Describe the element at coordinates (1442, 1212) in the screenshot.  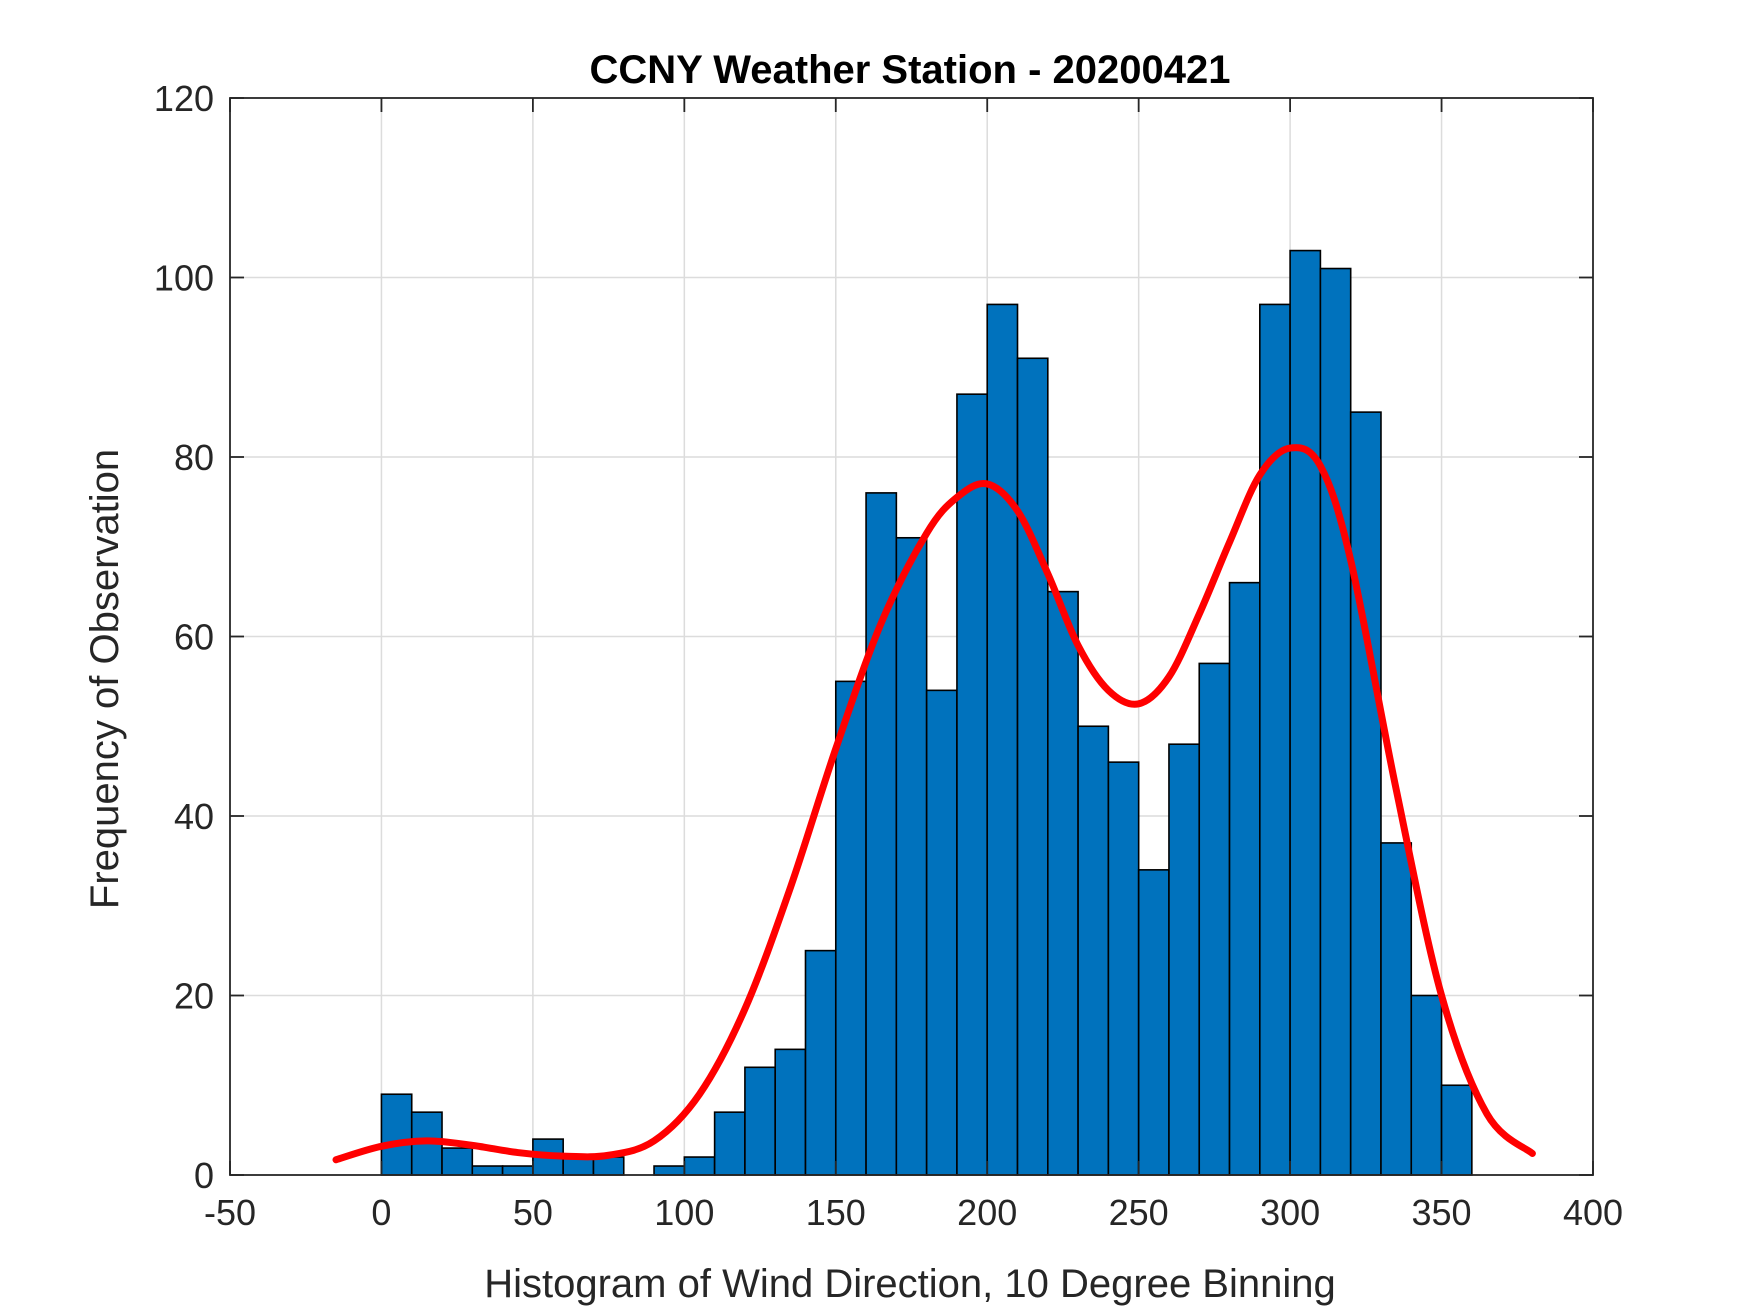
I see `x-tick-label: 350` at that location.